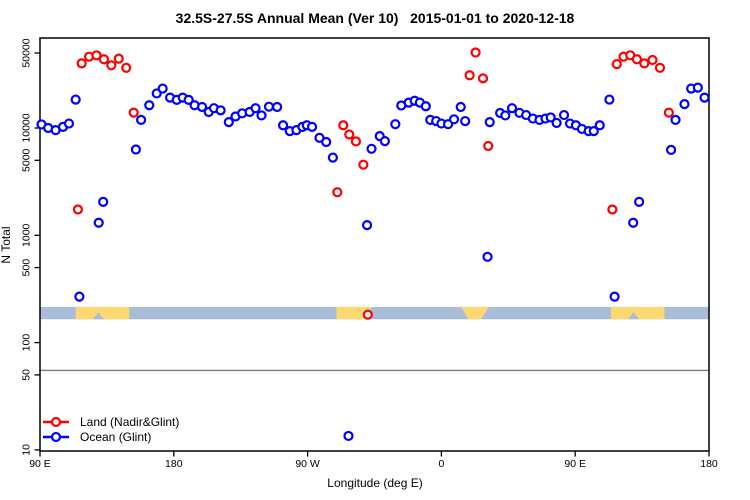 This screenshot has height=500, width=750. What do you see at coordinates (56, 436) in the screenshot?
I see `ocean-marker-icon` at bounding box center [56, 436].